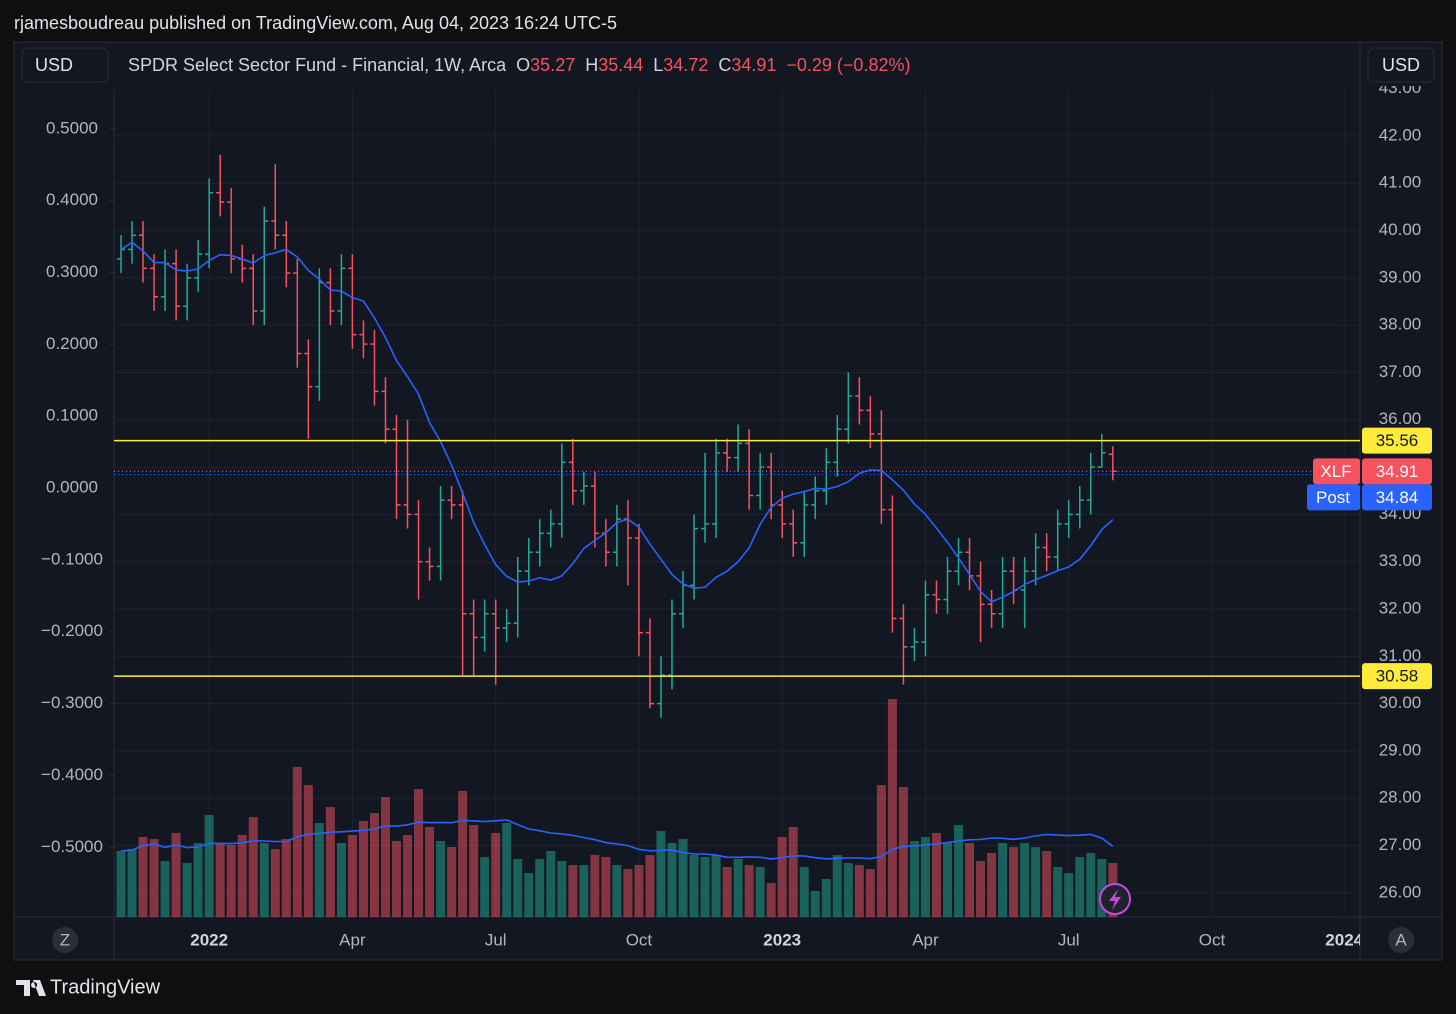 The height and width of the screenshot is (1014, 1456). Describe the element at coordinates (1400, 371) in the screenshot. I see `y-tick-label: 37.00` at that location.